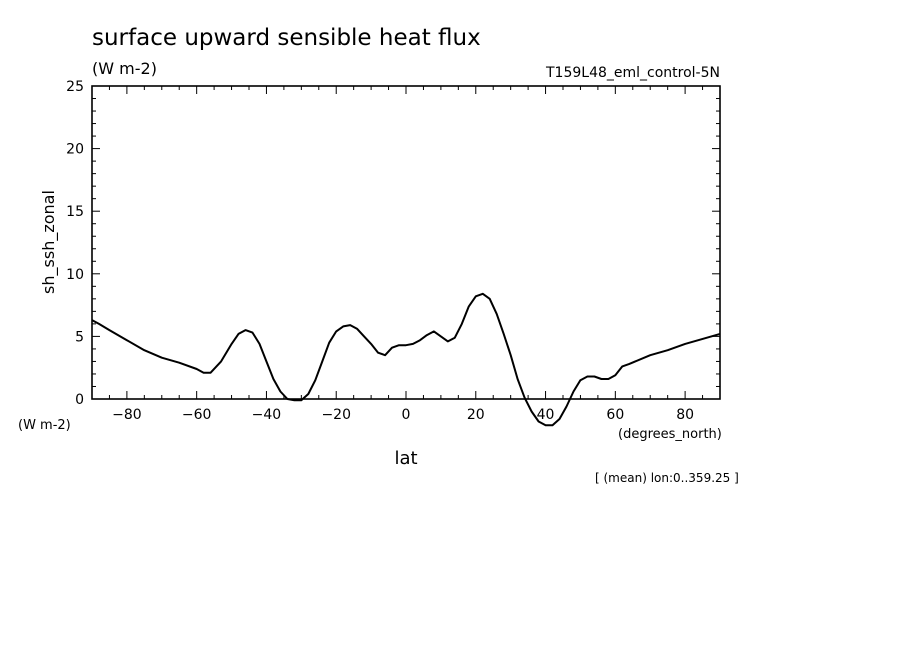 The width and height of the screenshot is (904, 654). What do you see at coordinates (75, 275) in the screenshot?
I see `y-tick-label: 10` at bounding box center [75, 275].